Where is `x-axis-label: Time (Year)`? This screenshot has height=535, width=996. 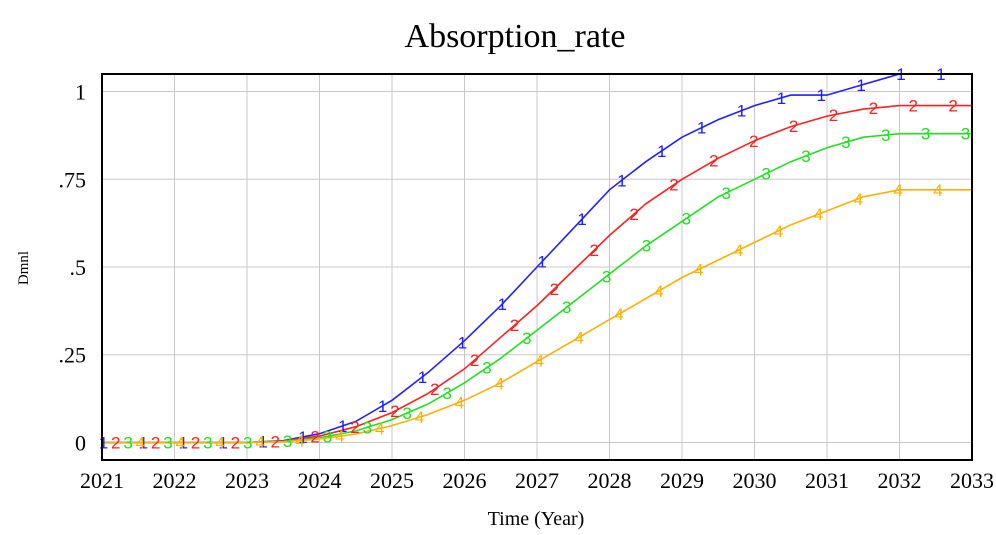 x-axis-label: Time (Year) is located at coordinates (536, 519).